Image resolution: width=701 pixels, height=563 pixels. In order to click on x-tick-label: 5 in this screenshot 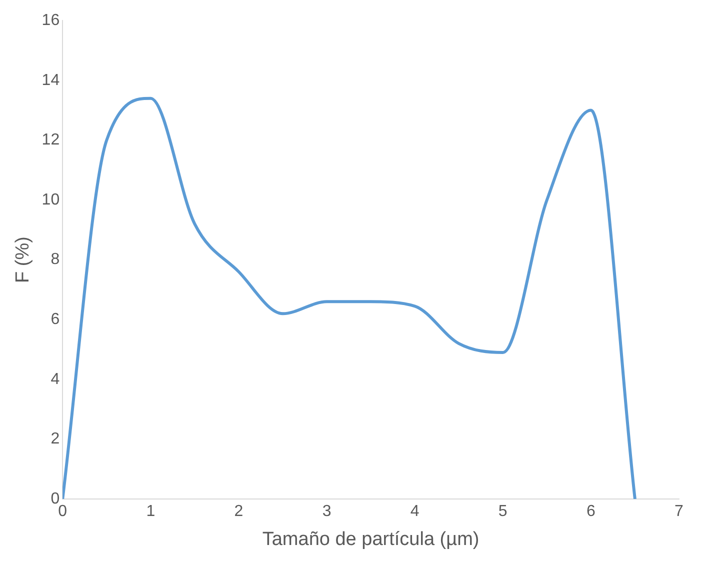, I will do `click(503, 511)`.